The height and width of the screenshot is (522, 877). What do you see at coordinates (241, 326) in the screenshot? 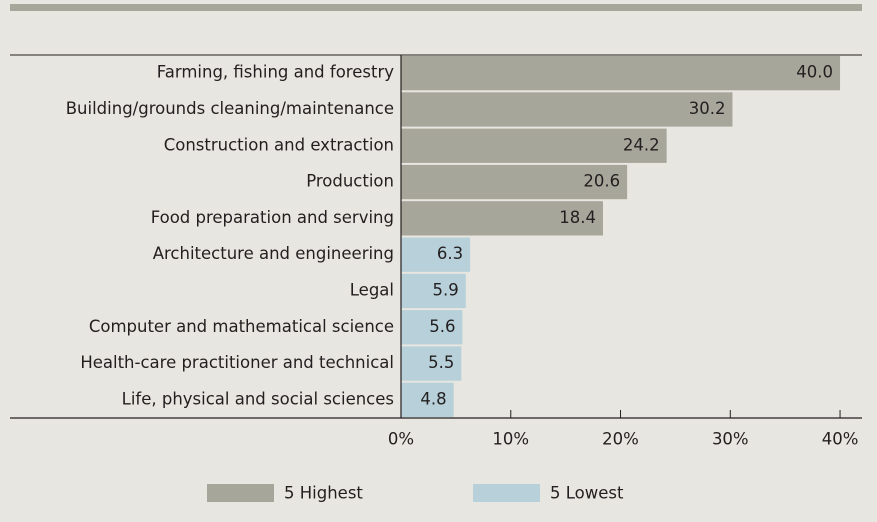
I see `category-label: Computer and mathematical science` at bounding box center [241, 326].